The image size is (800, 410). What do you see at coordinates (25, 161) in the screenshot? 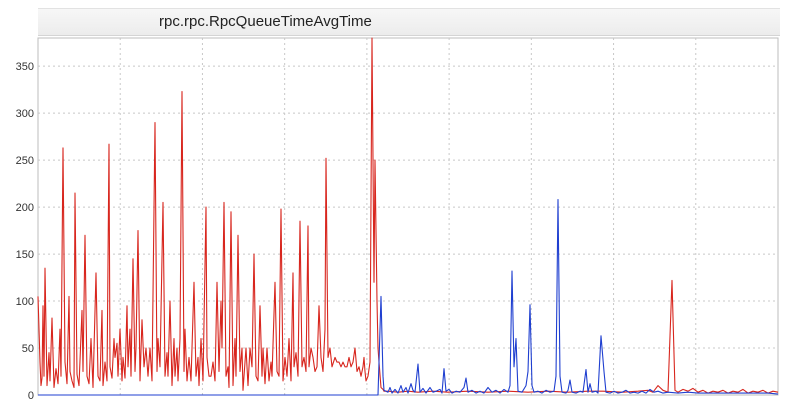
I see `y-tick-label: 250` at bounding box center [25, 161].